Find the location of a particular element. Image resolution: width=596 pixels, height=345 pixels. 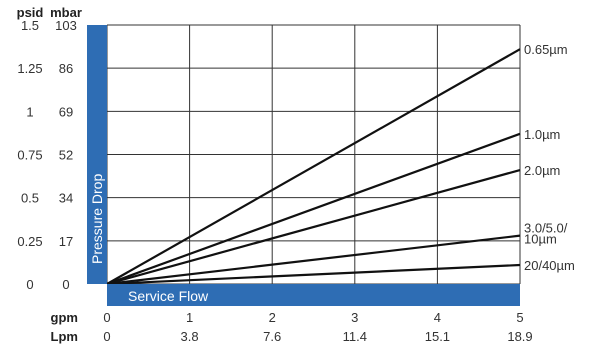

y-tick-mbar: 103 is located at coordinates (66, 25).